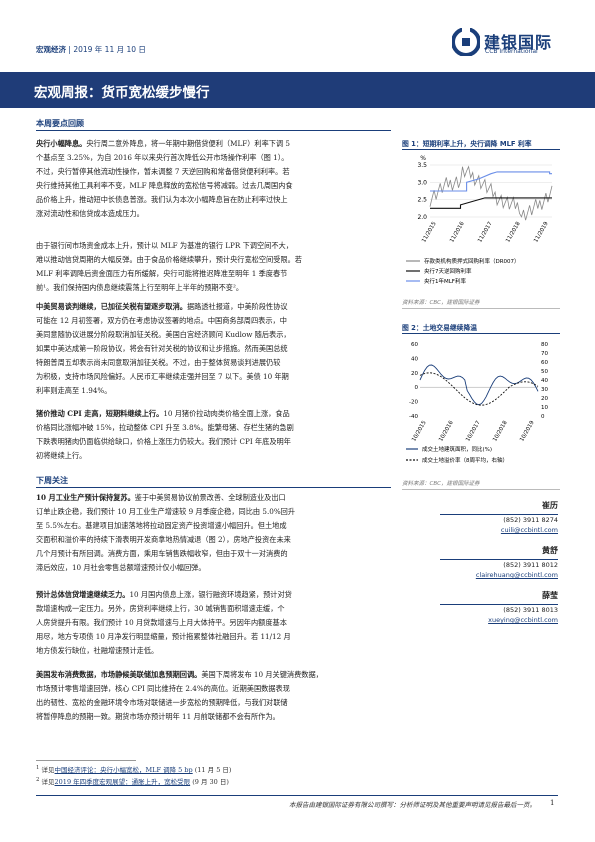  What do you see at coordinates (109, 49) in the screenshot?
I see `report-date: 2019 年 11 月 10 日` at bounding box center [109, 49].